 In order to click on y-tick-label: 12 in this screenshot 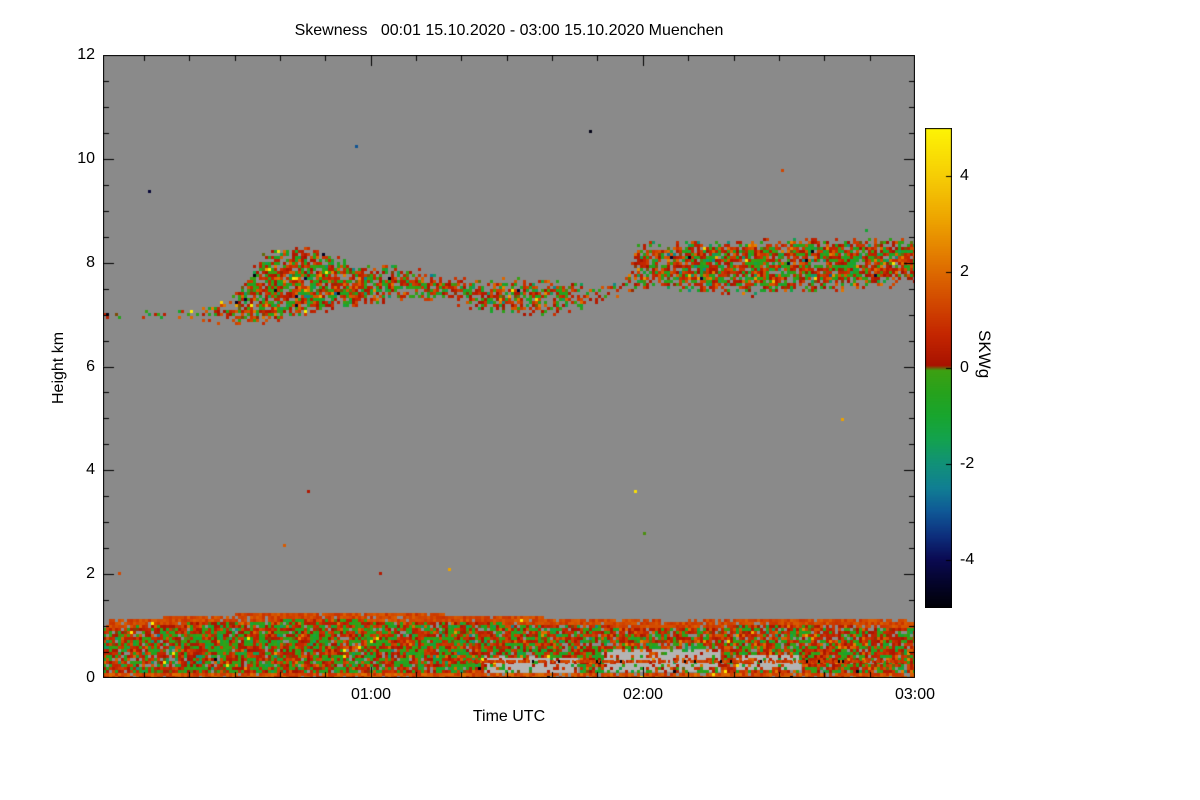, I will do `click(86, 54)`.